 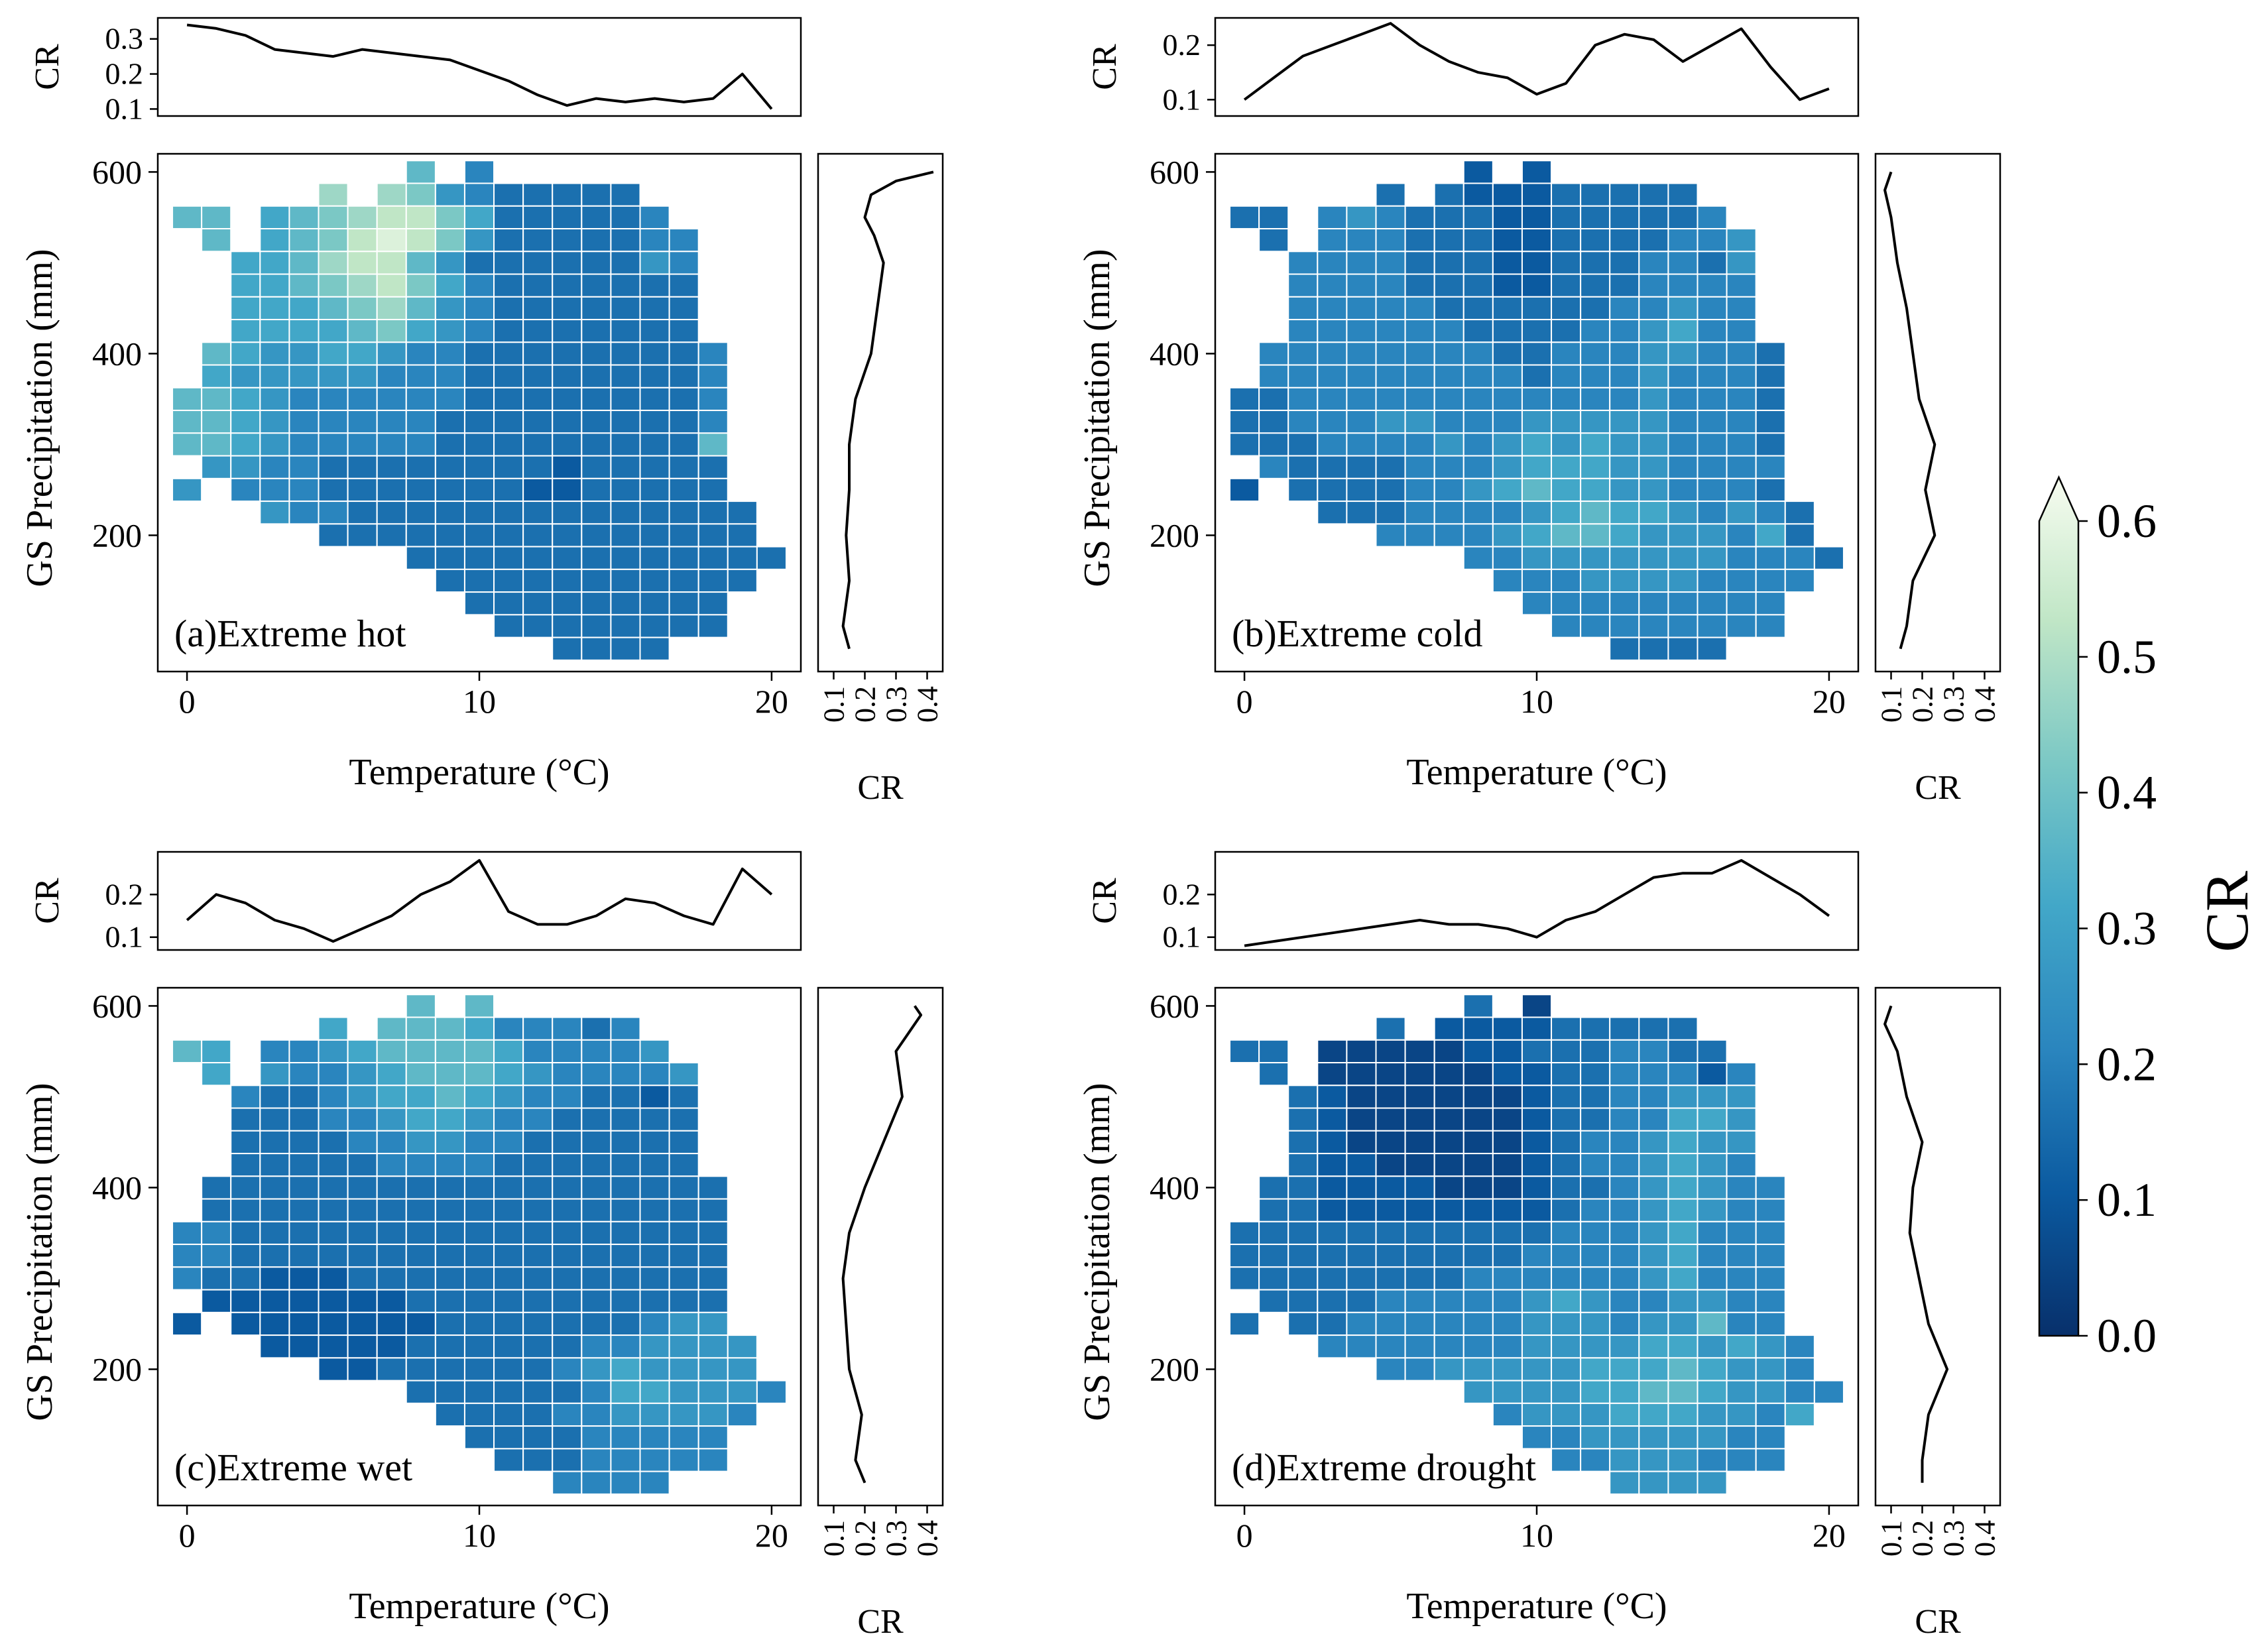 I want to click on panel-annotation: (c)Extreme wet, so click(x=293, y=1467).